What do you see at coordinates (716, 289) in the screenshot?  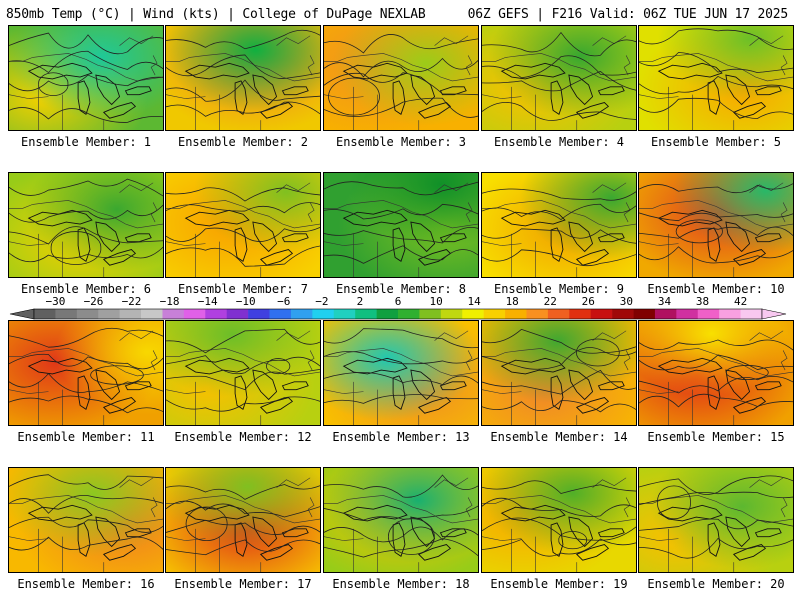 I see `ensemble-member-label: Ensemble Member: 10` at bounding box center [716, 289].